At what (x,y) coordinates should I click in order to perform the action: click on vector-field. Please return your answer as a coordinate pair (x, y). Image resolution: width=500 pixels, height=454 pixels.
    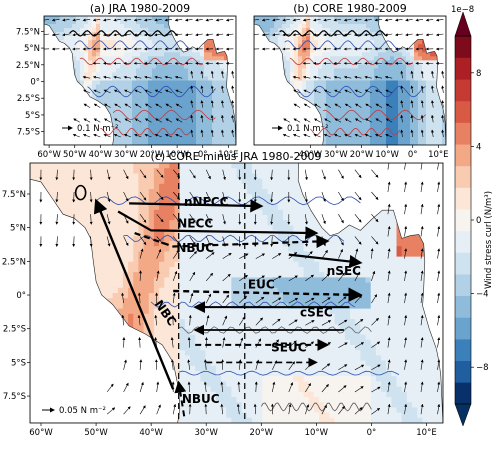
    Looking at the image, I should click on (349, 78).